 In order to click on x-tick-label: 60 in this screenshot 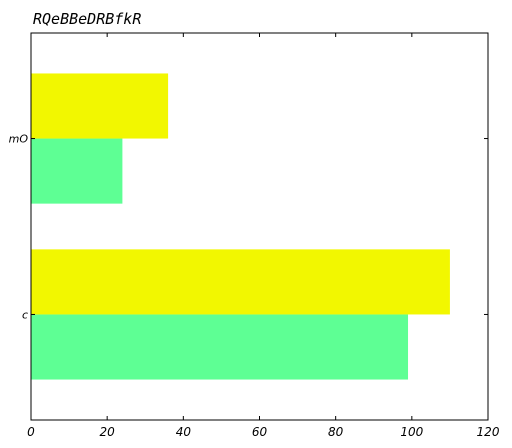, I will do `click(260, 432)`.